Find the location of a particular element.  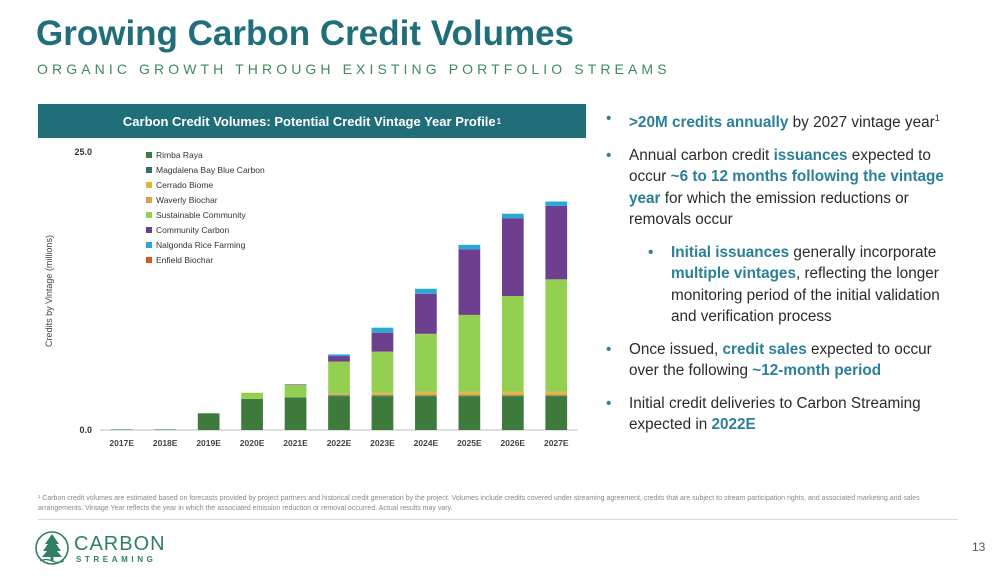

y-tick-label: 25.0 is located at coordinates (83, 152).